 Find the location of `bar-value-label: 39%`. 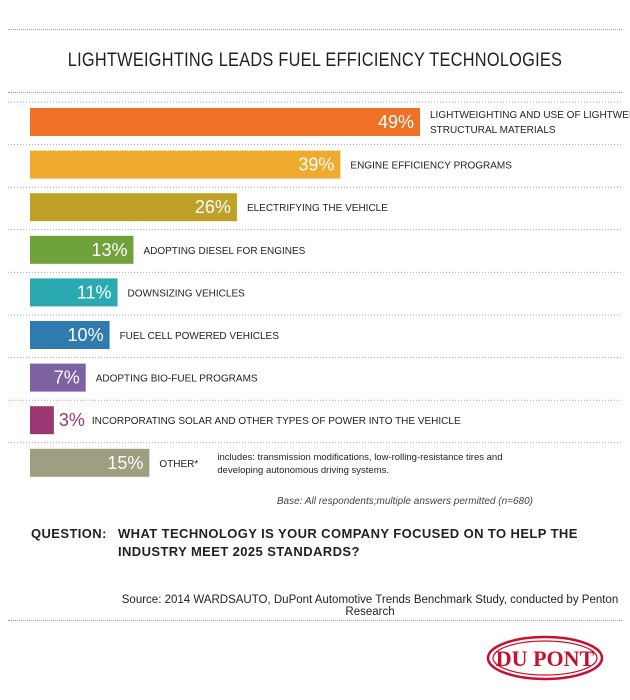

bar-value-label: 39% is located at coordinates (316, 165).